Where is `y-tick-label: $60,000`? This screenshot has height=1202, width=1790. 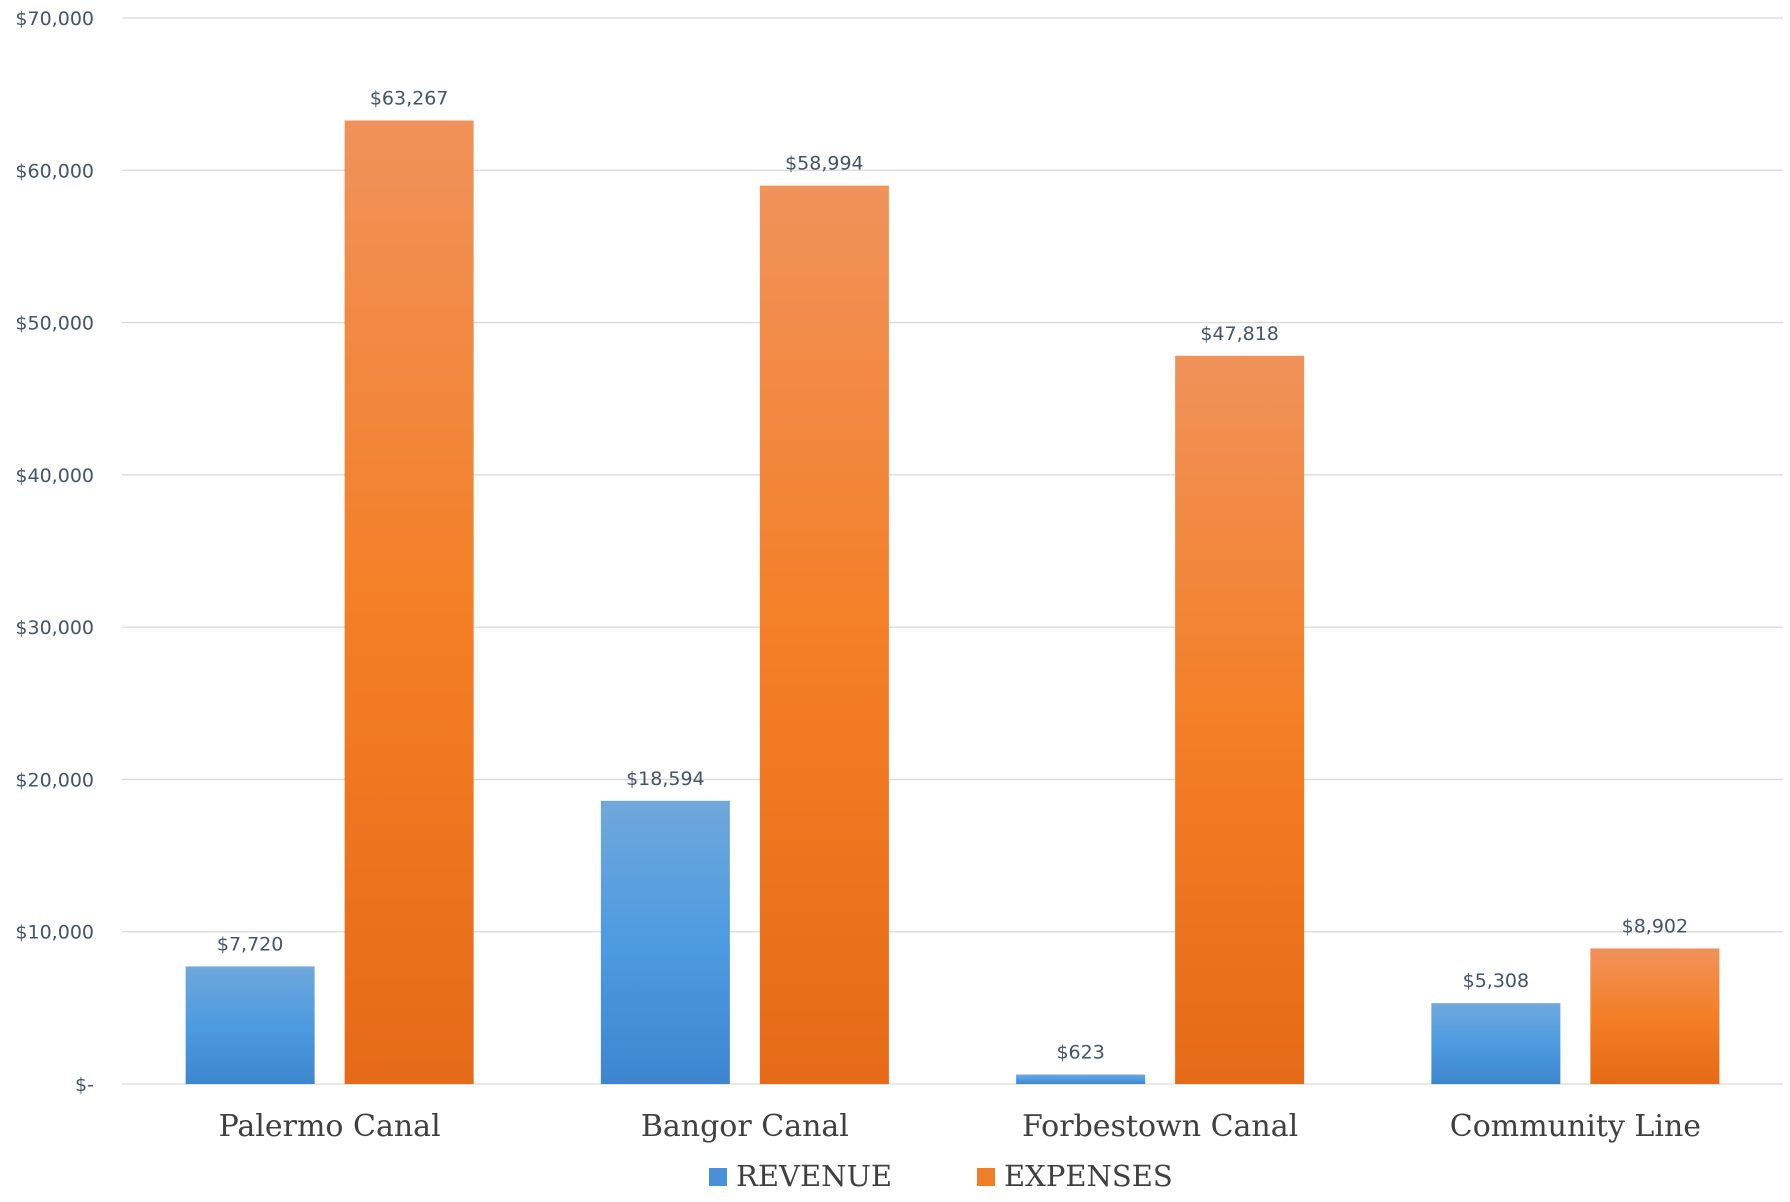 y-tick-label: $60,000 is located at coordinates (54, 171).